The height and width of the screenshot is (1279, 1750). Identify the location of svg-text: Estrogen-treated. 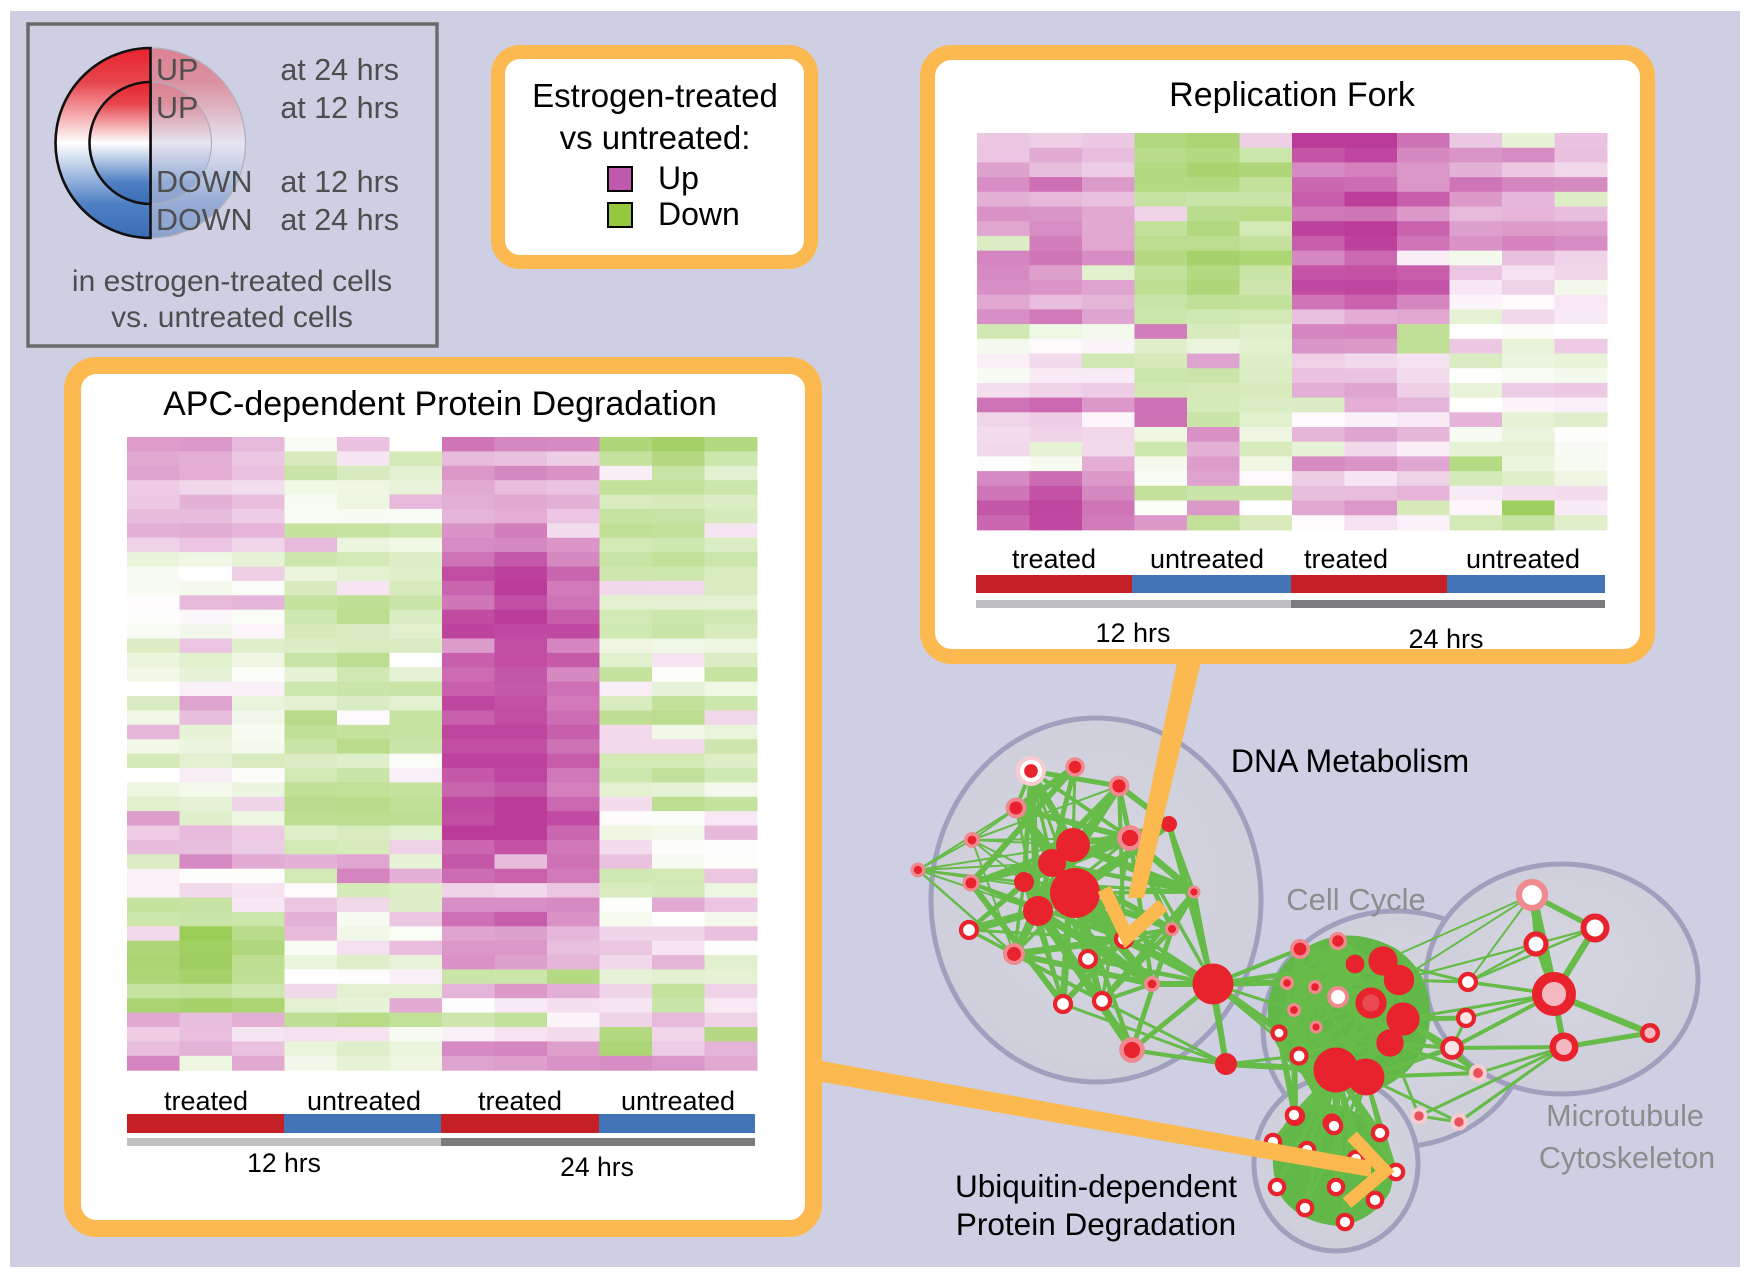
(655, 95).